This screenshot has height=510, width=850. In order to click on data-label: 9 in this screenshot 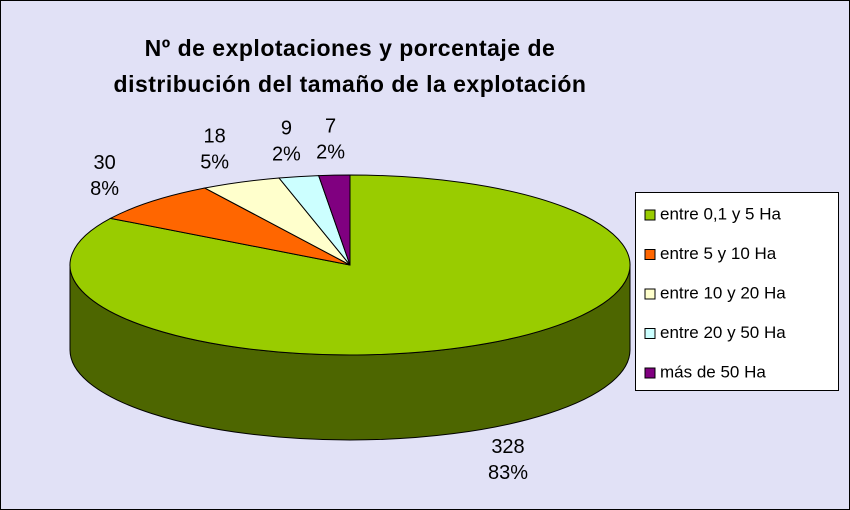, I will do `click(286, 128)`.